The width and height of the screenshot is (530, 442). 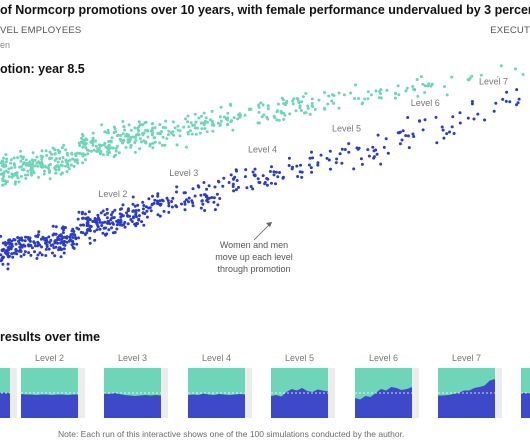 I want to click on result-panel: Level 7, so click(x=470, y=385).